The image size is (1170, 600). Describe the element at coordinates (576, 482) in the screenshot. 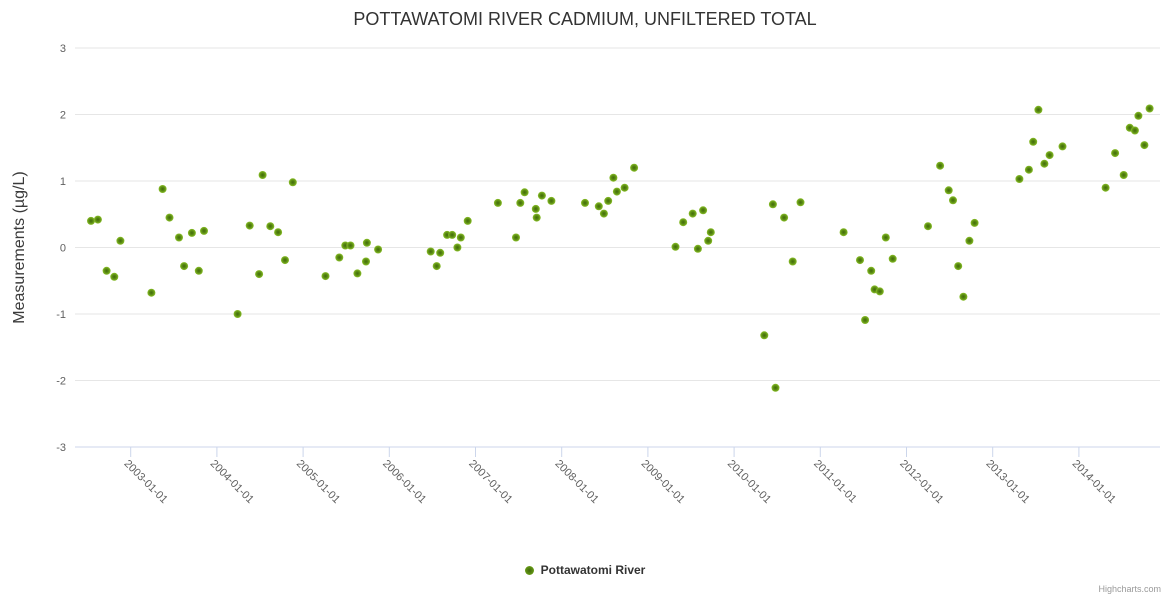

I see `x-axis-tick-label: 2008-01-01` at that location.